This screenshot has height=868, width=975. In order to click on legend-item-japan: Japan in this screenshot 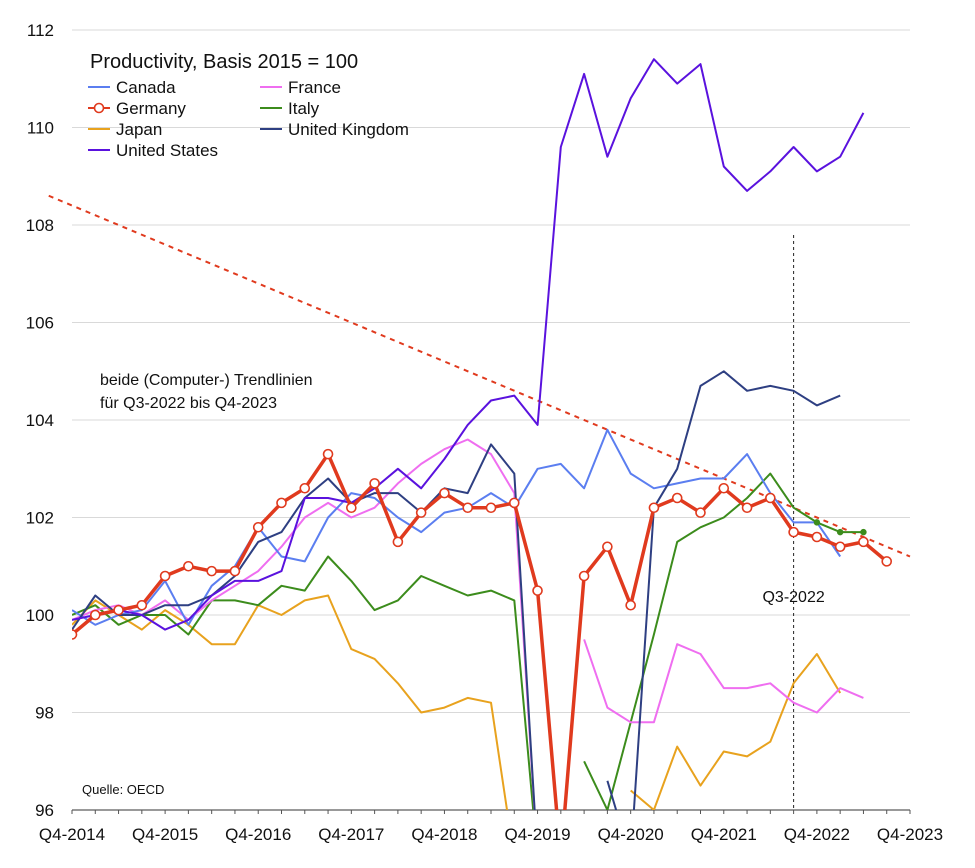, I will do `click(125, 129)`.